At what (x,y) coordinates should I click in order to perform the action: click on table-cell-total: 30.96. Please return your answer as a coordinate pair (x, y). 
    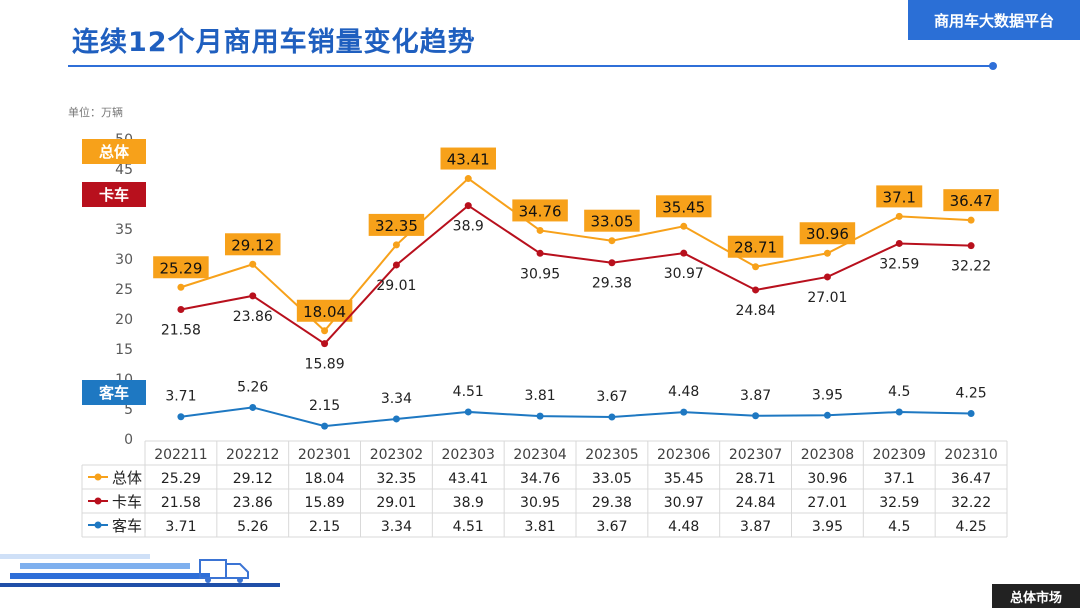
    Looking at the image, I should click on (827, 479).